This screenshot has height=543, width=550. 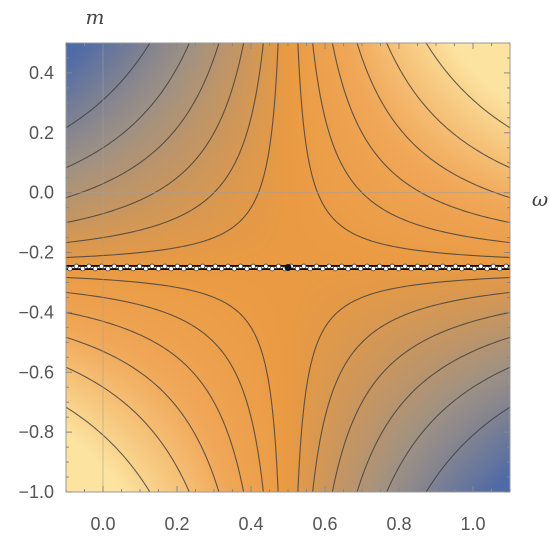 What do you see at coordinates (36, 312) in the screenshot?
I see `y-tick-label: −0.4` at bounding box center [36, 312].